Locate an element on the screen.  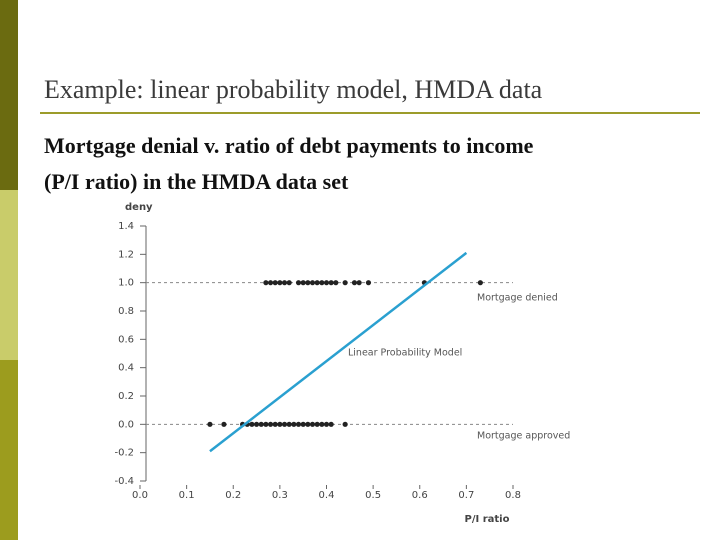
y-tick-label: 0.6 is located at coordinates (126, 339).